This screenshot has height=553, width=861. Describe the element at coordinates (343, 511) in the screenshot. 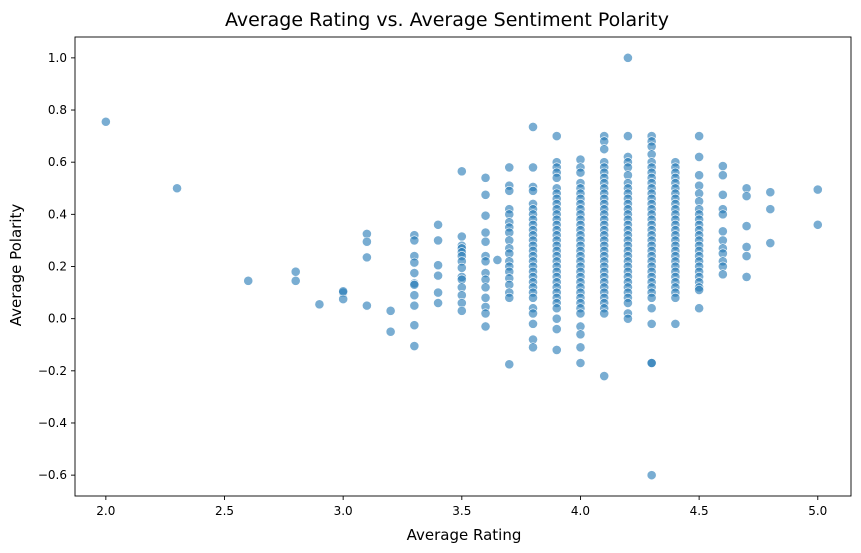

I see `x-tick-label: 3.0` at that location.